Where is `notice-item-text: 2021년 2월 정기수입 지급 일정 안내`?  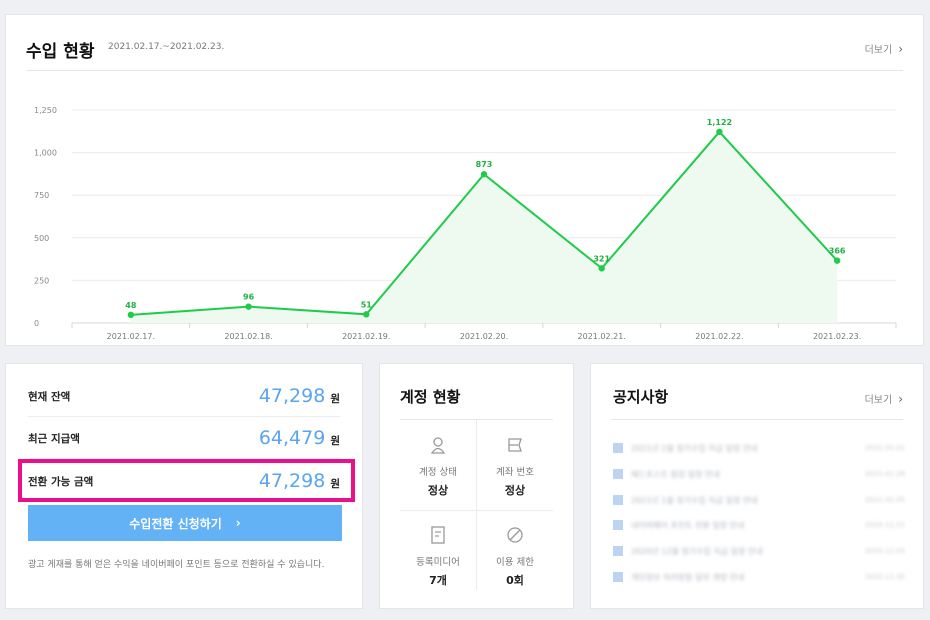 notice-item-text: 2021년 2월 정기수입 지급 일정 안내 is located at coordinates (694, 448).